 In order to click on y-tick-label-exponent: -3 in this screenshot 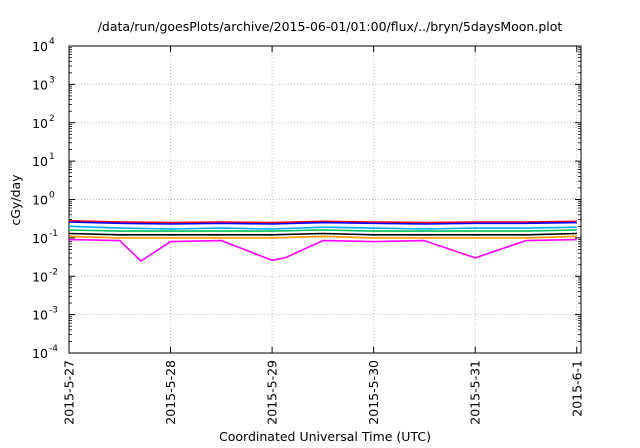, I will do `click(53, 311)`.